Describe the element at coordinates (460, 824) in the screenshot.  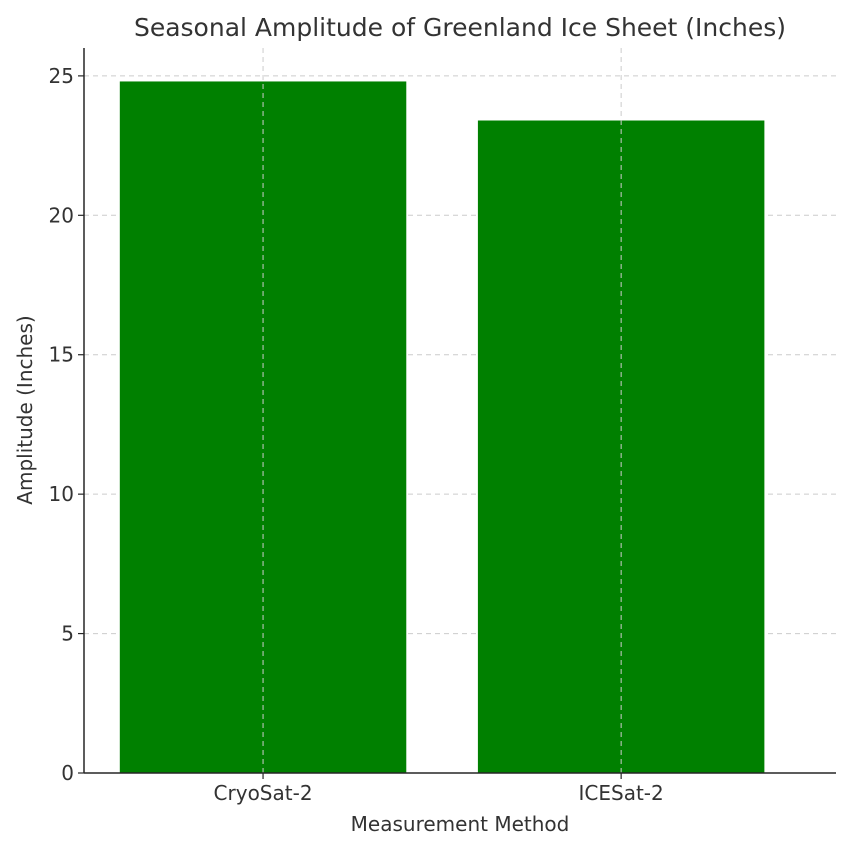
I see `x-axis-label: Measurement Method` at that location.